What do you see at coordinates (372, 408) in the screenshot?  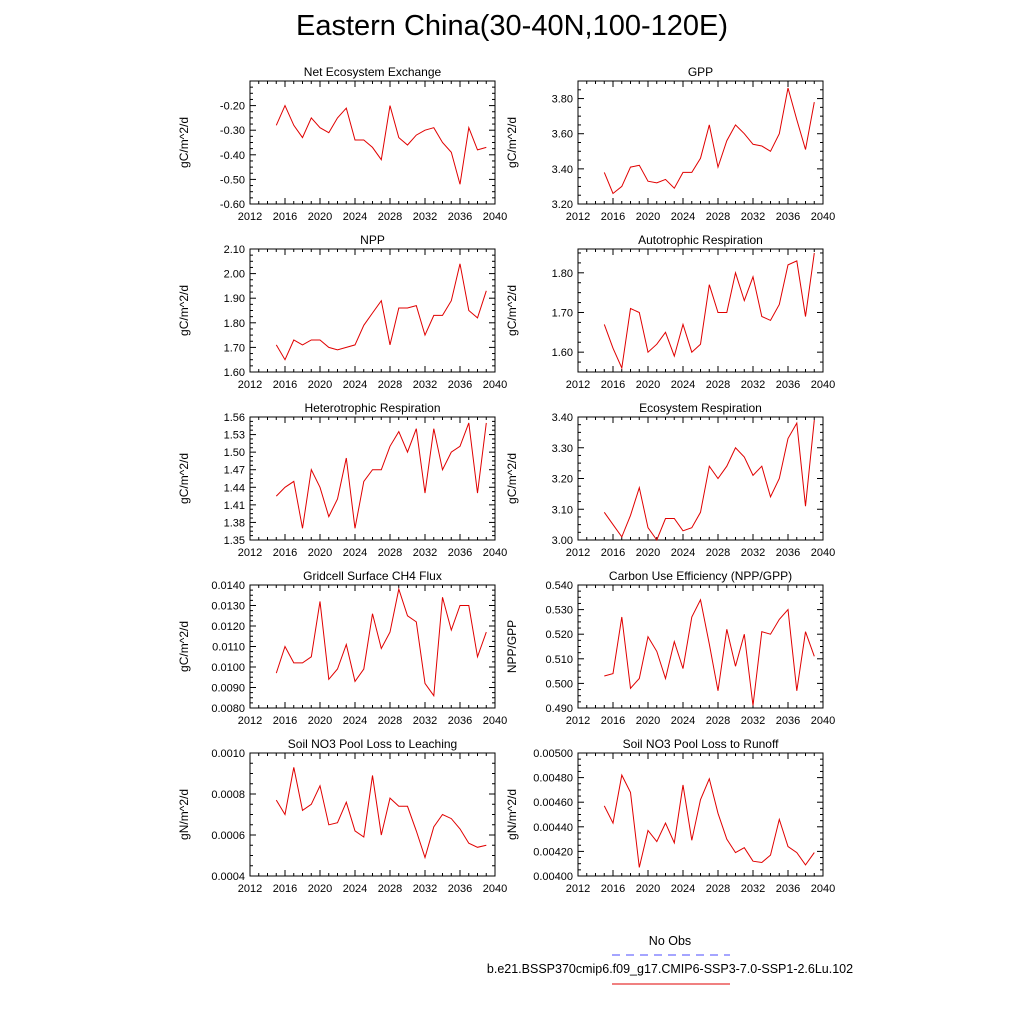 I see `panel-title: Heterotrophic Respiration` at bounding box center [372, 408].